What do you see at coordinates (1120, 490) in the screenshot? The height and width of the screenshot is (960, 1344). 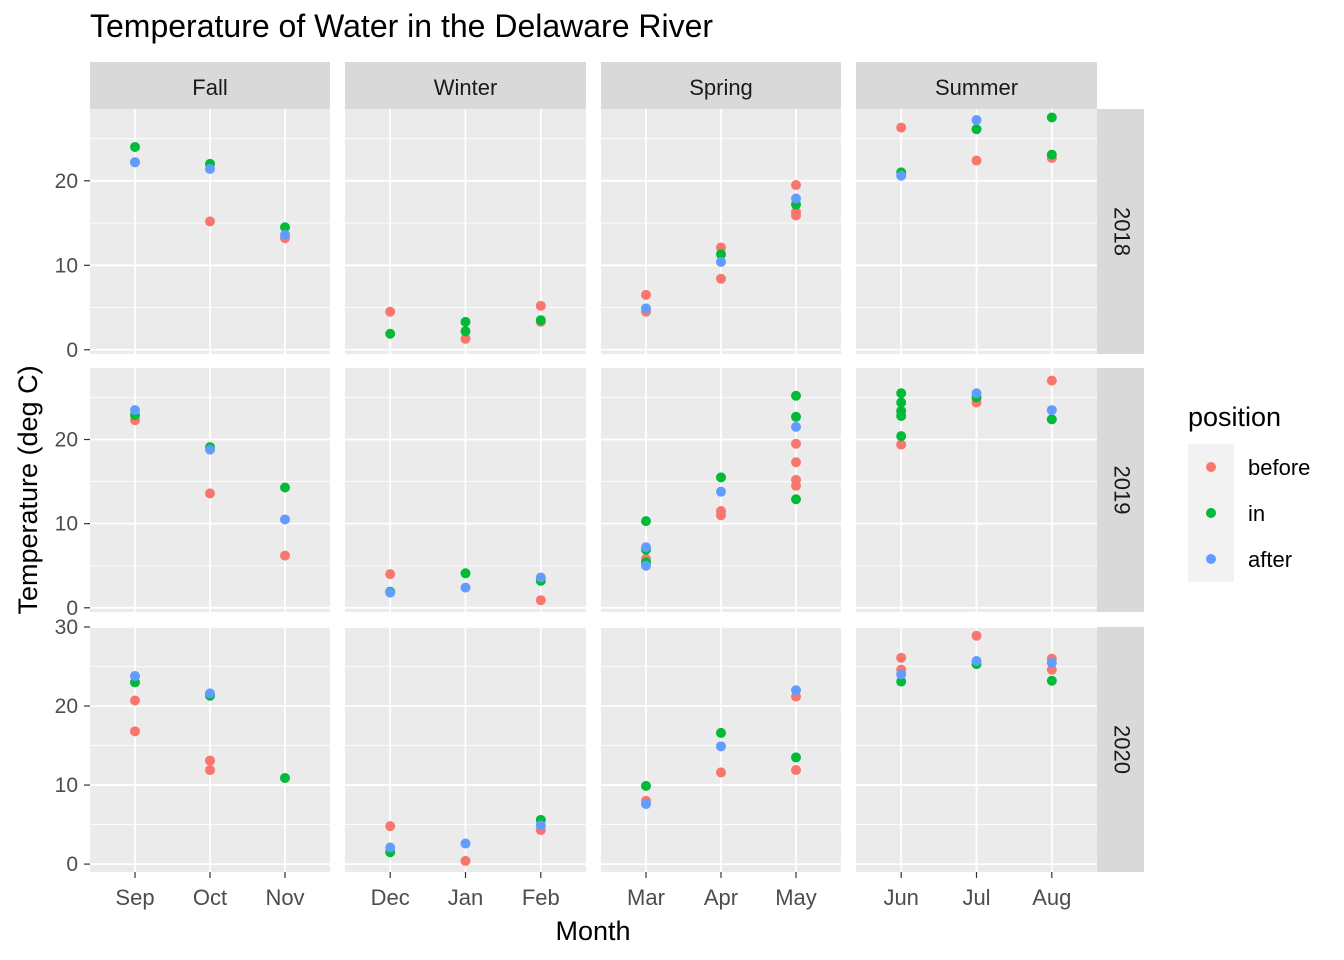 I see `facet-strip-2019` at bounding box center [1120, 490].